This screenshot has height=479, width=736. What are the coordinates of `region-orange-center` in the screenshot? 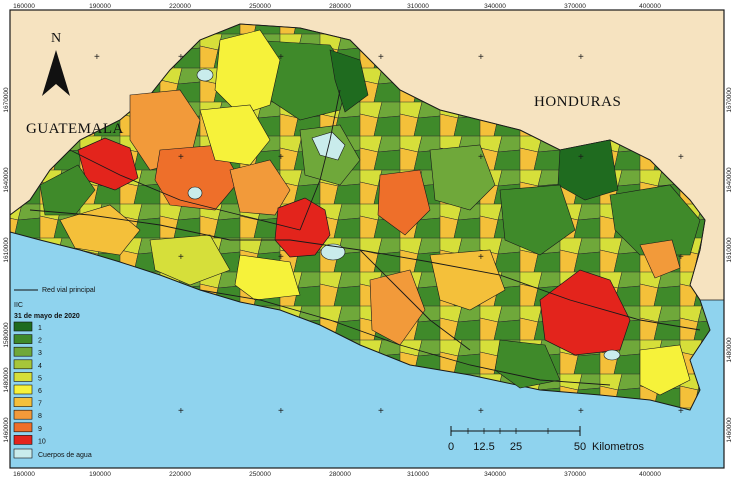 It's located at (260, 187).